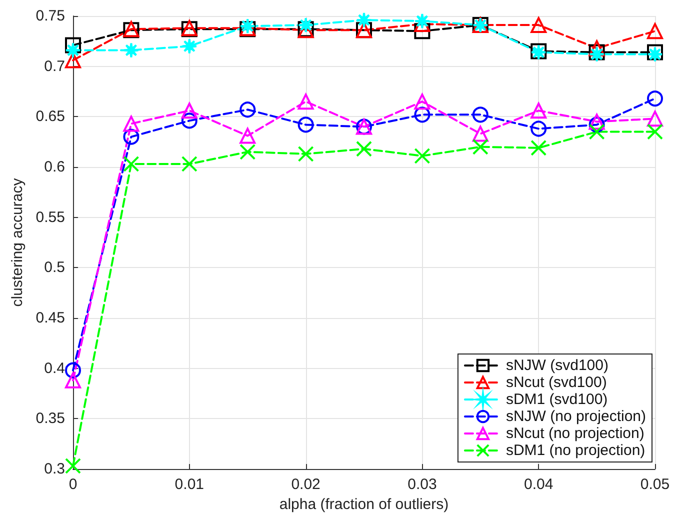 The height and width of the screenshot is (520, 674). I want to click on legend-label: sNcut (svd100), so click(556, 382).